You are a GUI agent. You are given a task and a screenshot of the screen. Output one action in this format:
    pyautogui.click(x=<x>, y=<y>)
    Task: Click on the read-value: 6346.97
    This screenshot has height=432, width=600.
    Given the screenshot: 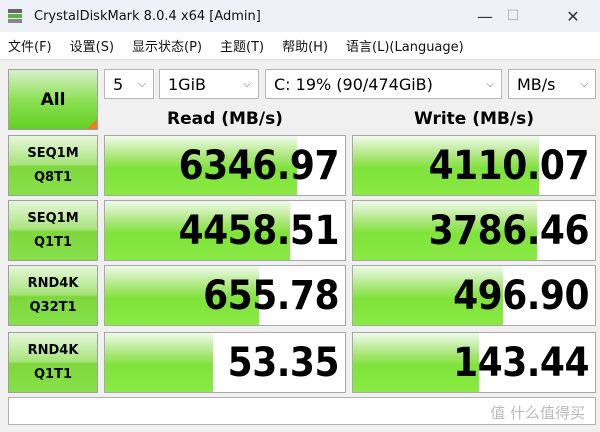 What is the action you would take?
    pyautogui.click(x=259, y=165)
    